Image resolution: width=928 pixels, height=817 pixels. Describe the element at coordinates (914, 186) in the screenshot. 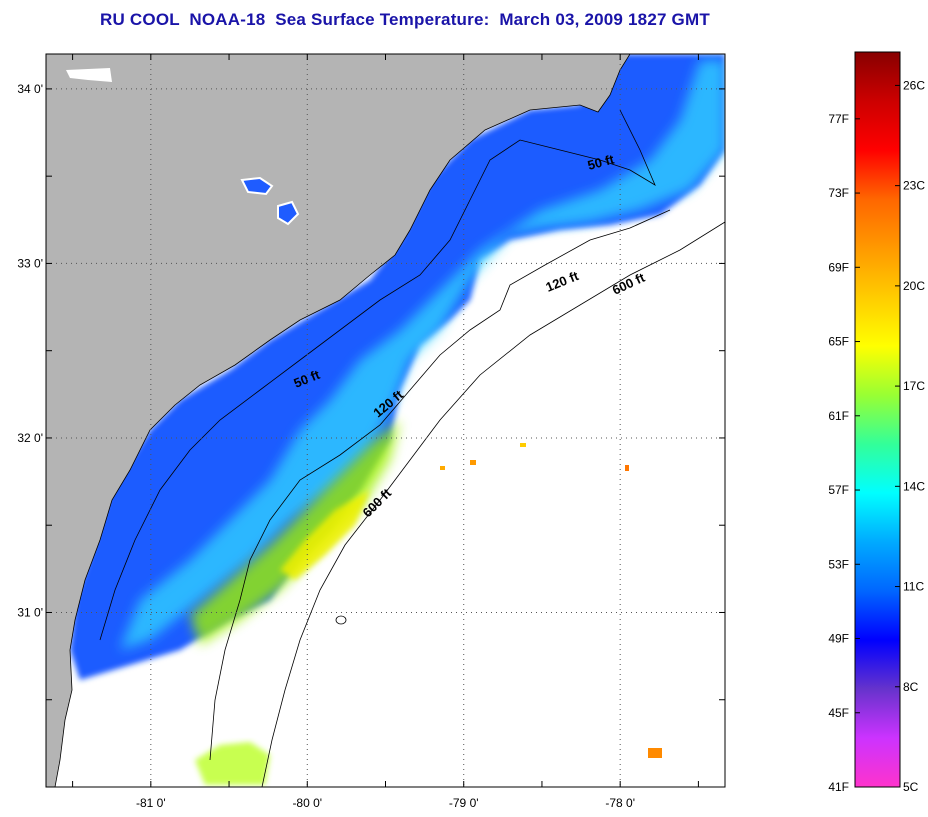

I see `colorbar-label-c: 23C` at that location.